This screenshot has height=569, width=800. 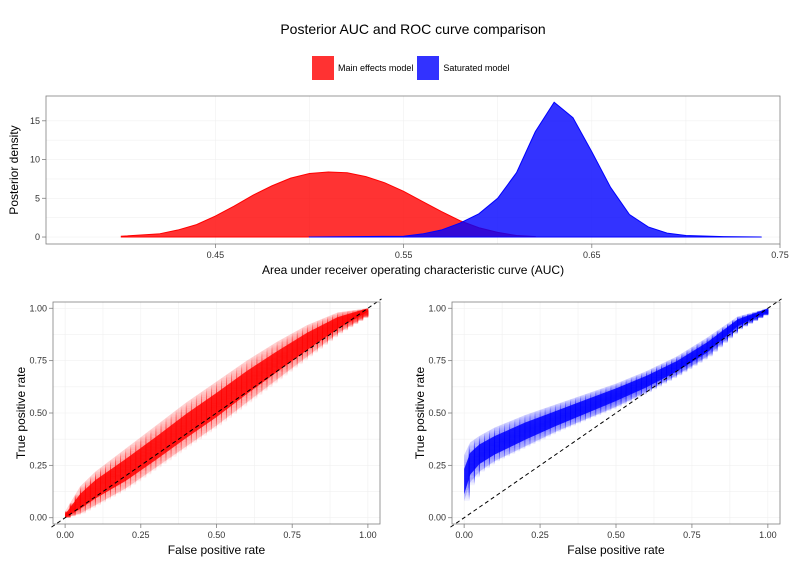 I want to click on roc-main-effects-xtick-label: 0.75, so click(x=292, y=535).